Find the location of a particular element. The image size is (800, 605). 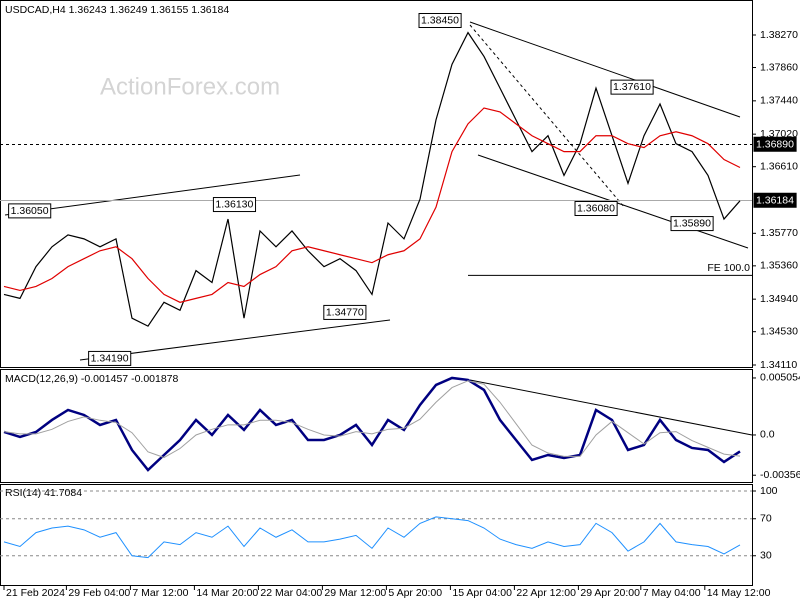

watermark: ActionForex.com is located at coordinates (190, 86).